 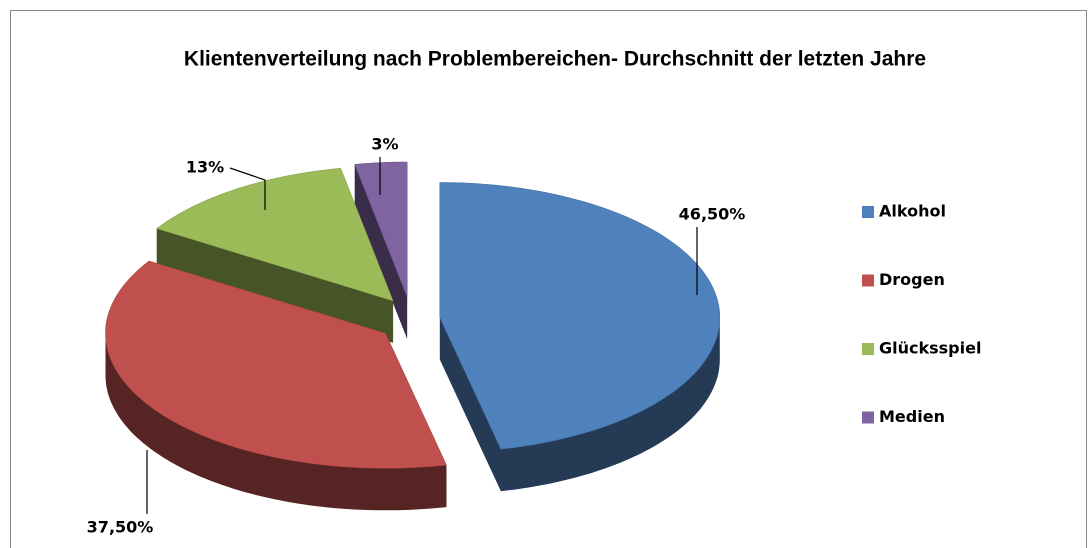 What do you see at coordinates (912, 279) in the screenshot?
I see `legend-label: Drogen` at bounding box center [912, 279].